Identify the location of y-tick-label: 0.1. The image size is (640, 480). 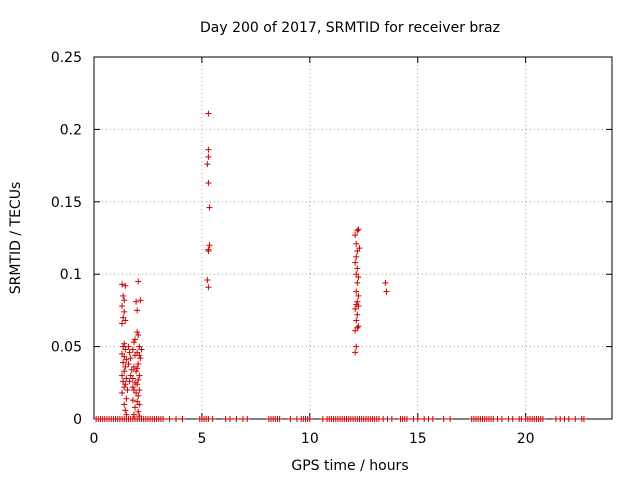
(71, 275).